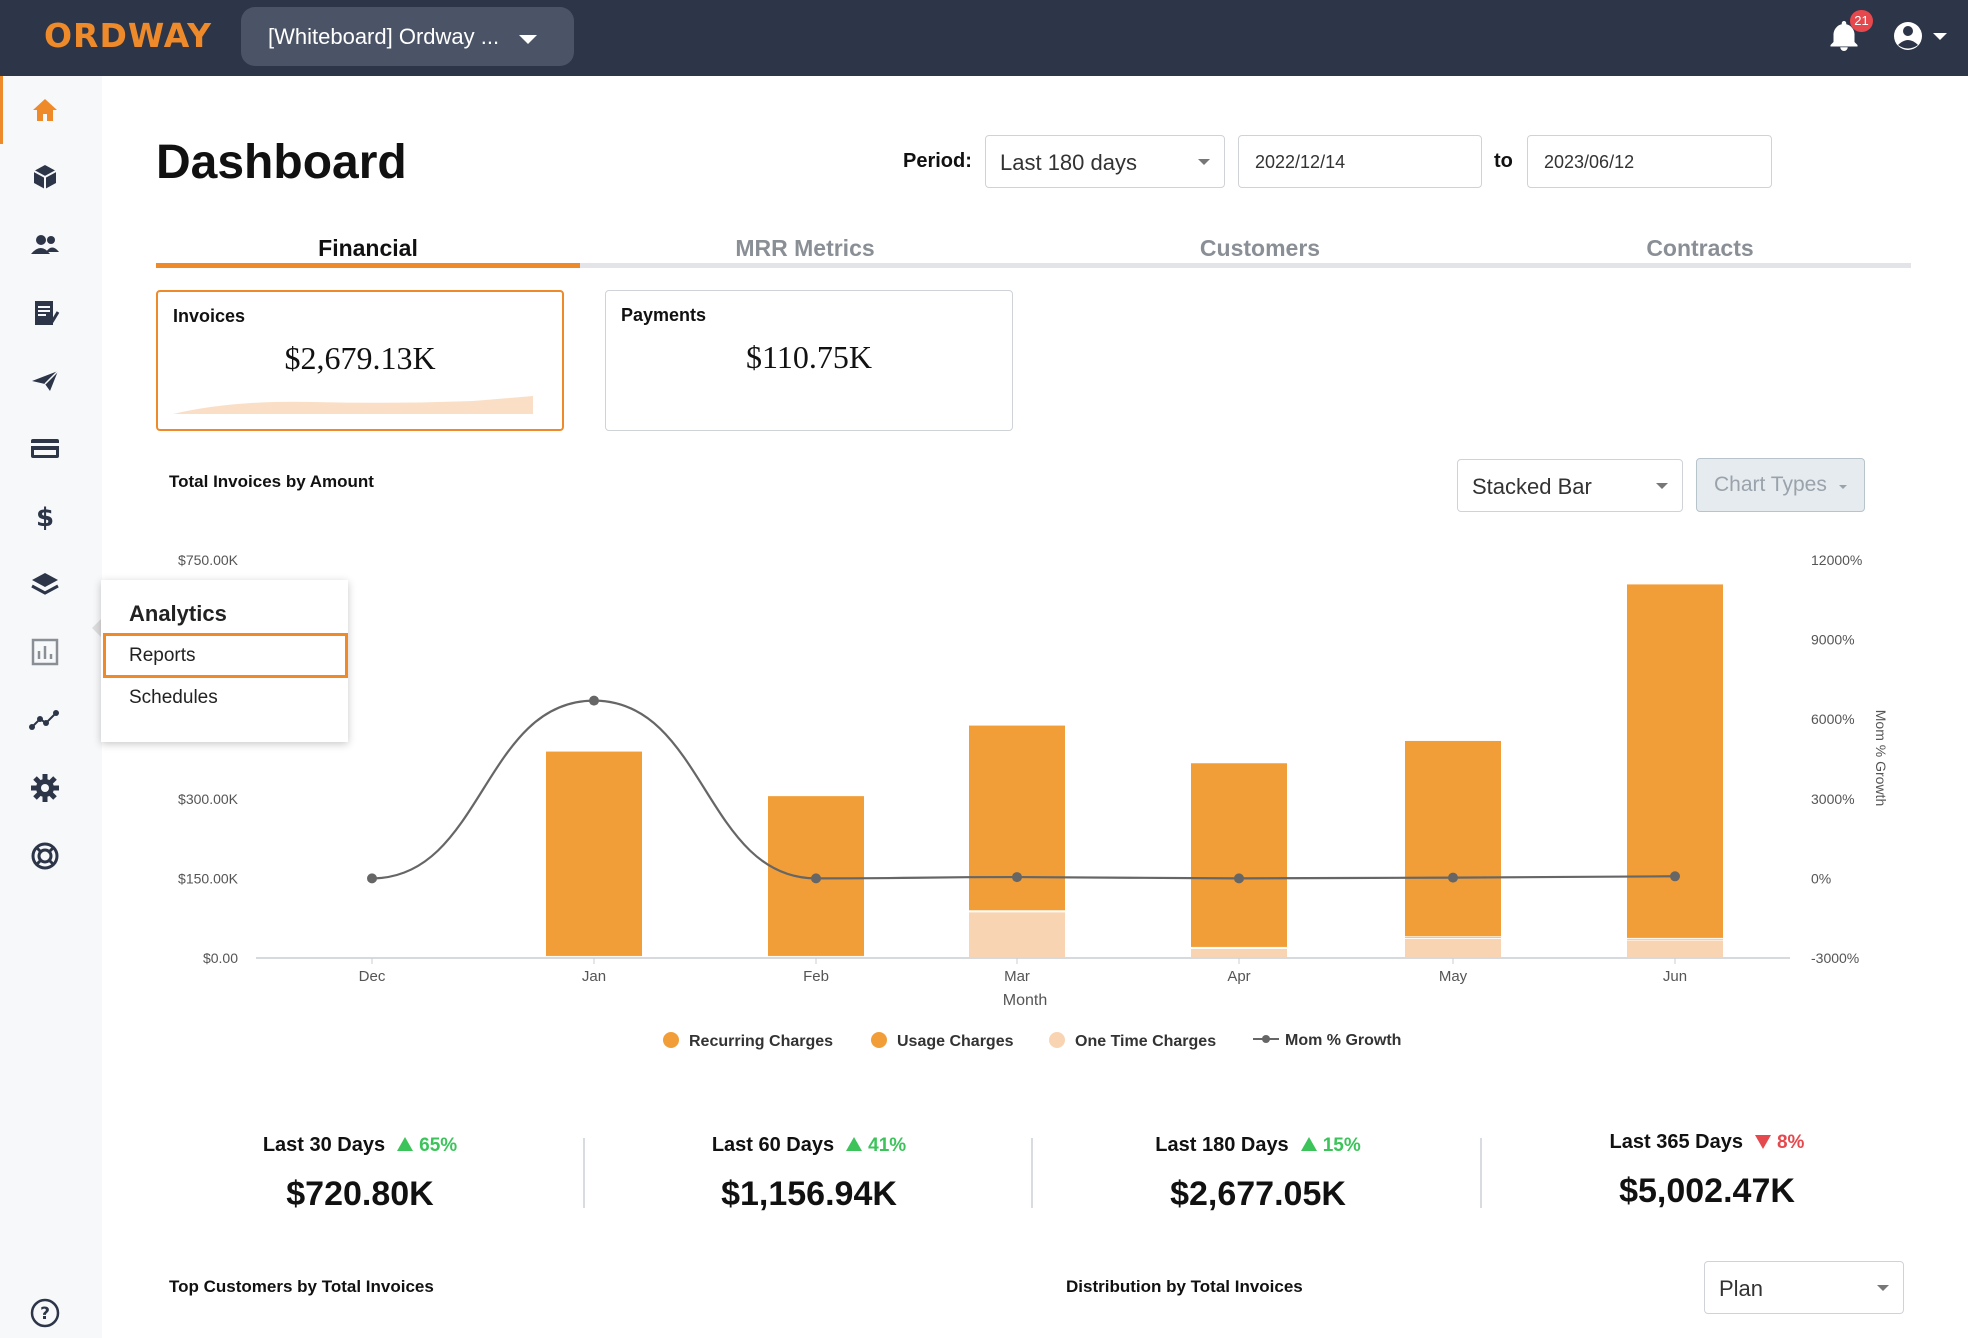  I want to click on box-icon, so click(45, 177).